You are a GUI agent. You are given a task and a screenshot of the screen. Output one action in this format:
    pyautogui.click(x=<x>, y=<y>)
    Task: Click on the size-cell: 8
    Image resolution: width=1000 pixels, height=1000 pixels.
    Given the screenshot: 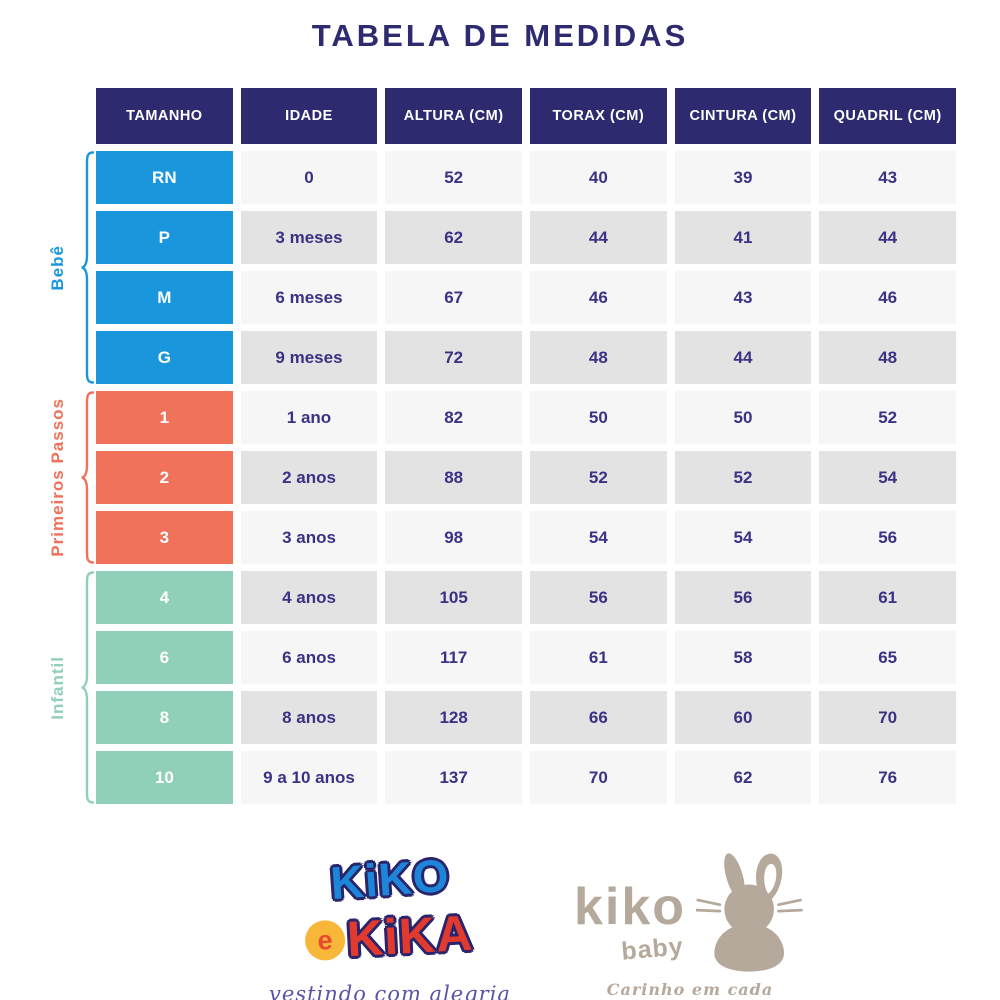 What is the action you would take?
    pyautogui.click(x=164, y=717)
    